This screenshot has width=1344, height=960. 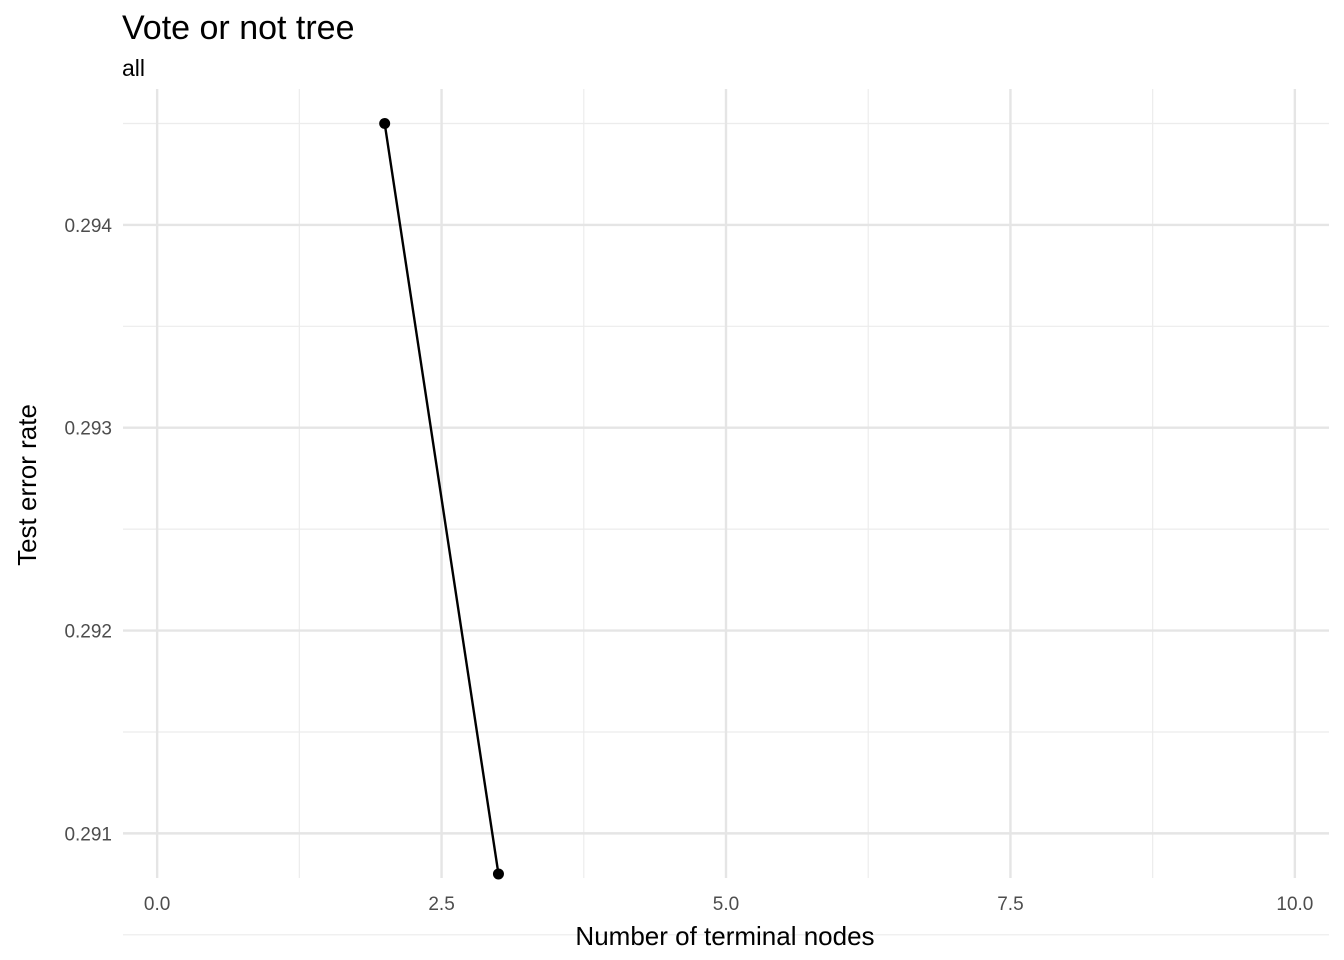 What do you see at coordinates (238, 28) in the screenshot?
I see `chart-title: Vote or not tree` at bounding box center [238, 28].